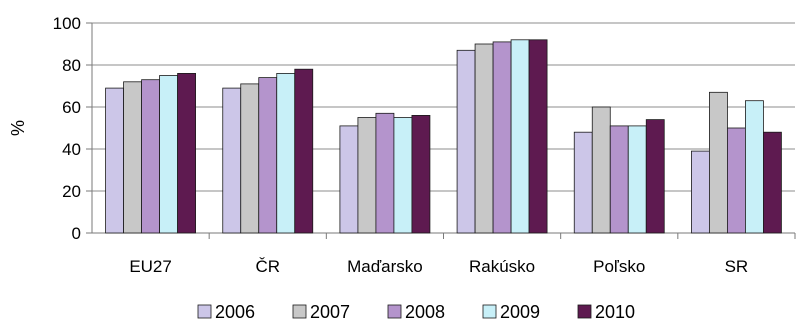 This screenshot has width=803, height=324. Describe the element at coordinates (385, 266) in the screenshot. I see `category-label: Maďarsko` at that location.